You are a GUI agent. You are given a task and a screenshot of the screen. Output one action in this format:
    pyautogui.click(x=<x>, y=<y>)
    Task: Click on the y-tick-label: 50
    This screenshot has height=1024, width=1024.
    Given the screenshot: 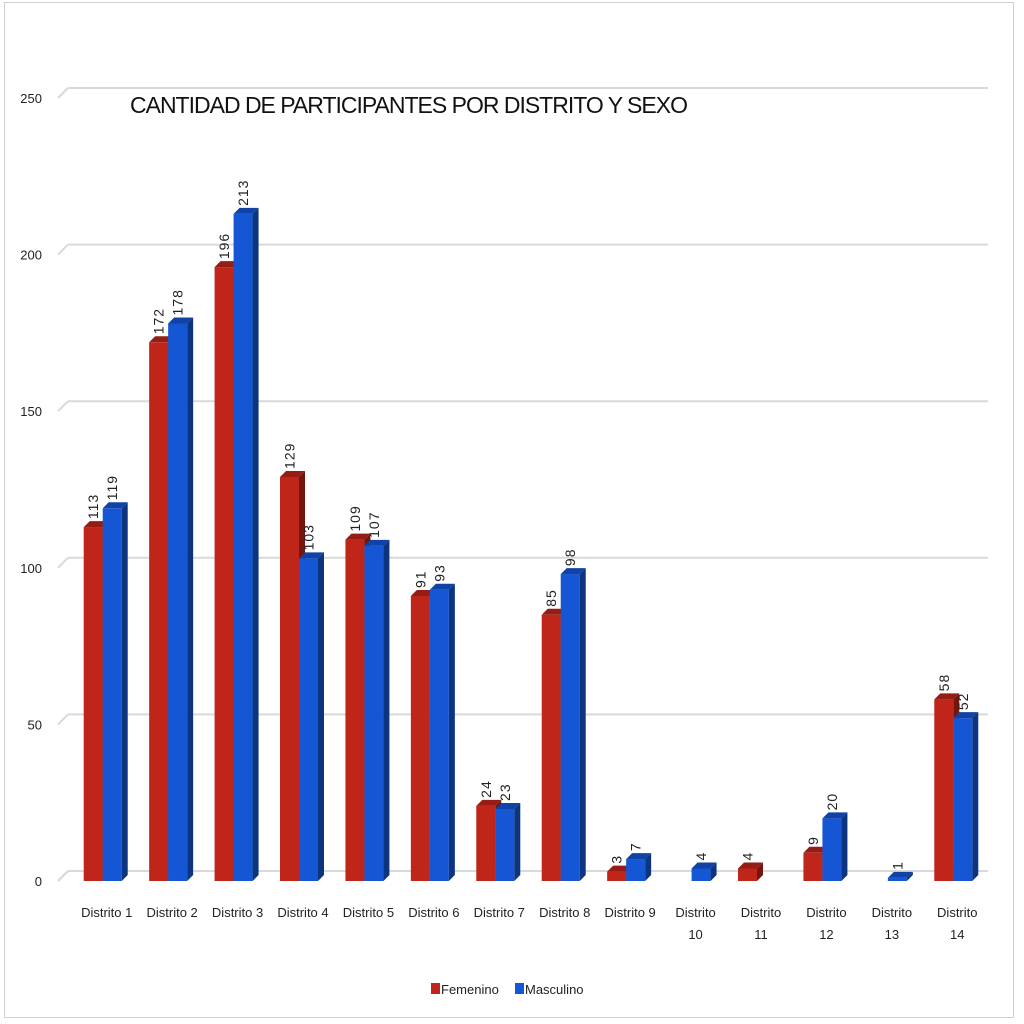 What is the action you would take?
    pyautogui.click(x=35, y=724)
    